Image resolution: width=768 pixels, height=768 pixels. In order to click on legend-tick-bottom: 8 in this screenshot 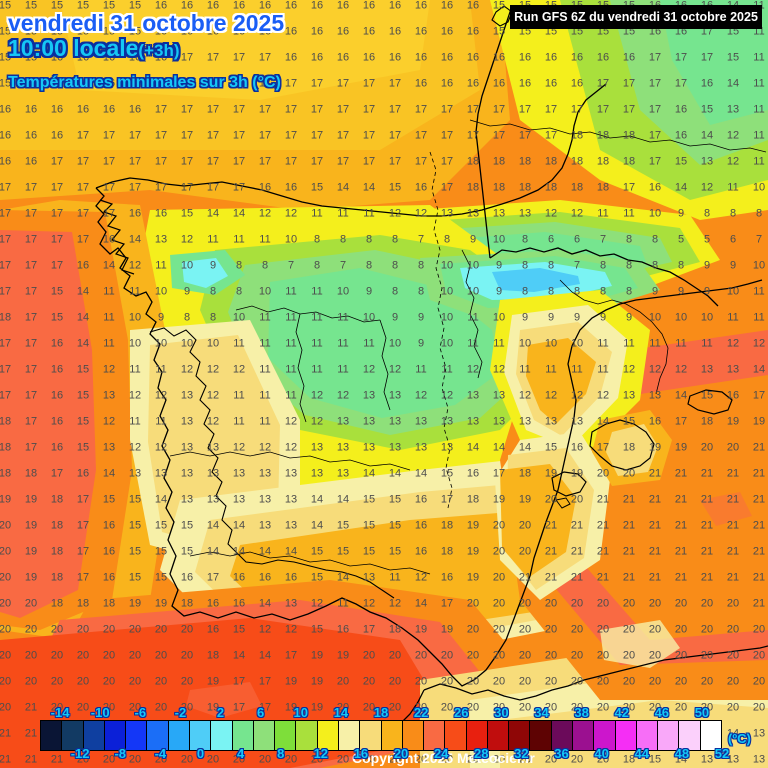, I will do `click(281, 753)`.